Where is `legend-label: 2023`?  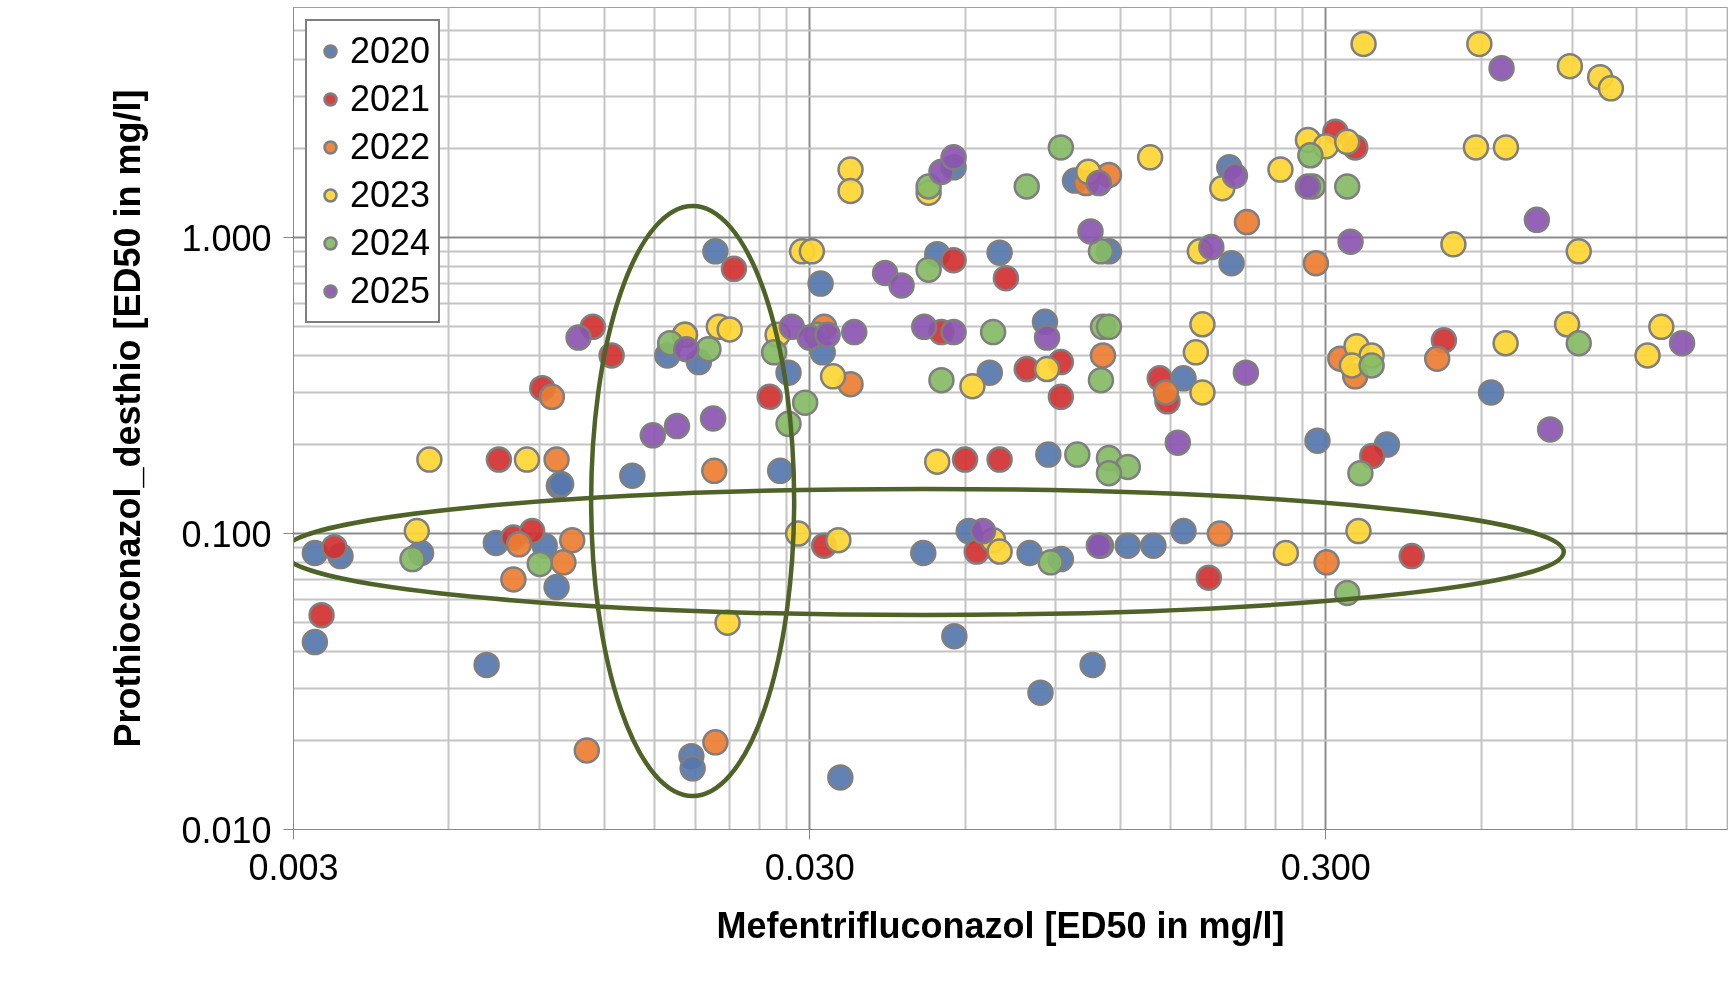 legend-label: 2023 is located at coordinates (390, 195).